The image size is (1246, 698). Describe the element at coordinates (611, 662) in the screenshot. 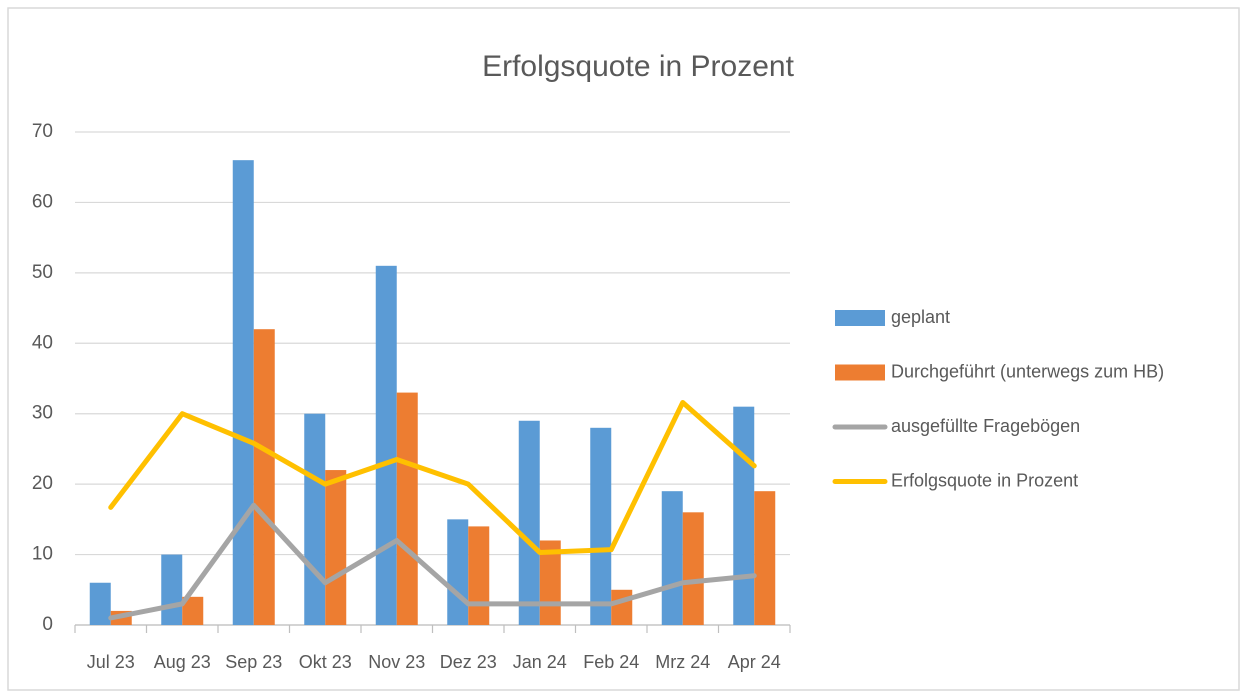

I see `x-tick-label: Feb 24` at that location.